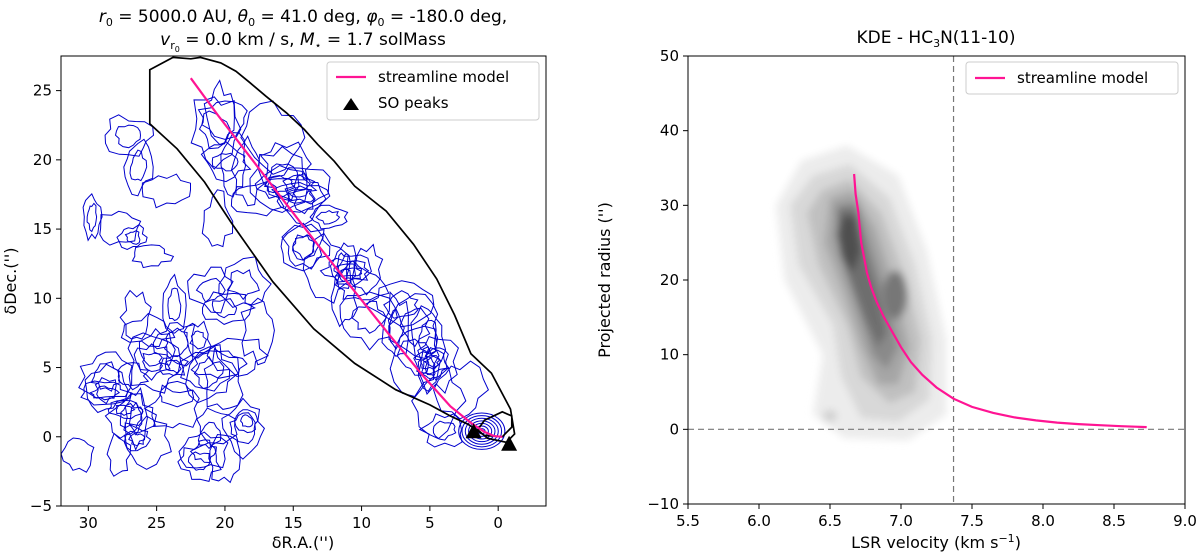  I want to click on title-m-symbol: M, so click(307, 40).